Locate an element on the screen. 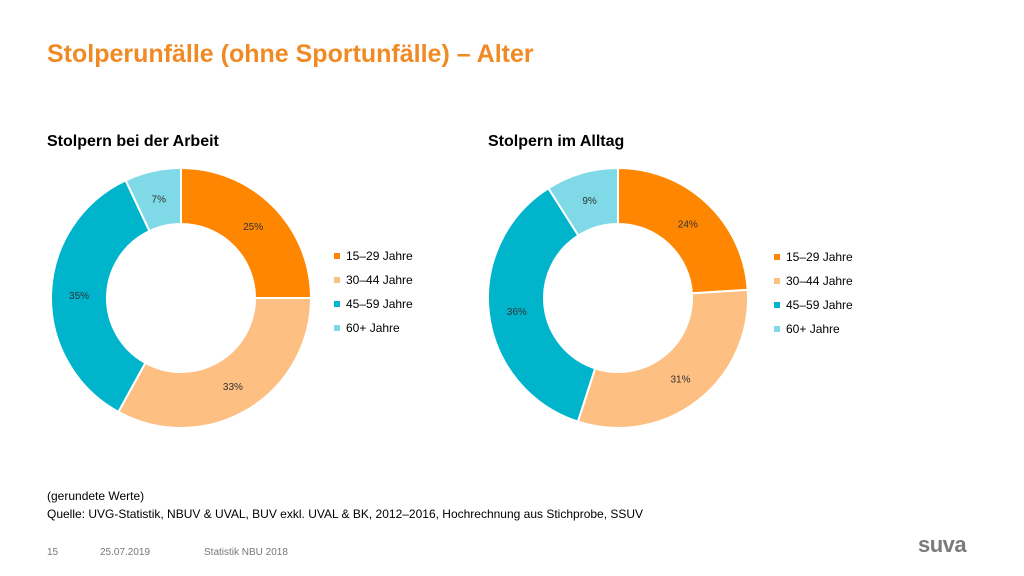 The width and height of the screenshot is (1024, 576). chart-1-title: Stolpern bei der Arbeit is located at coordinates (133, 141).